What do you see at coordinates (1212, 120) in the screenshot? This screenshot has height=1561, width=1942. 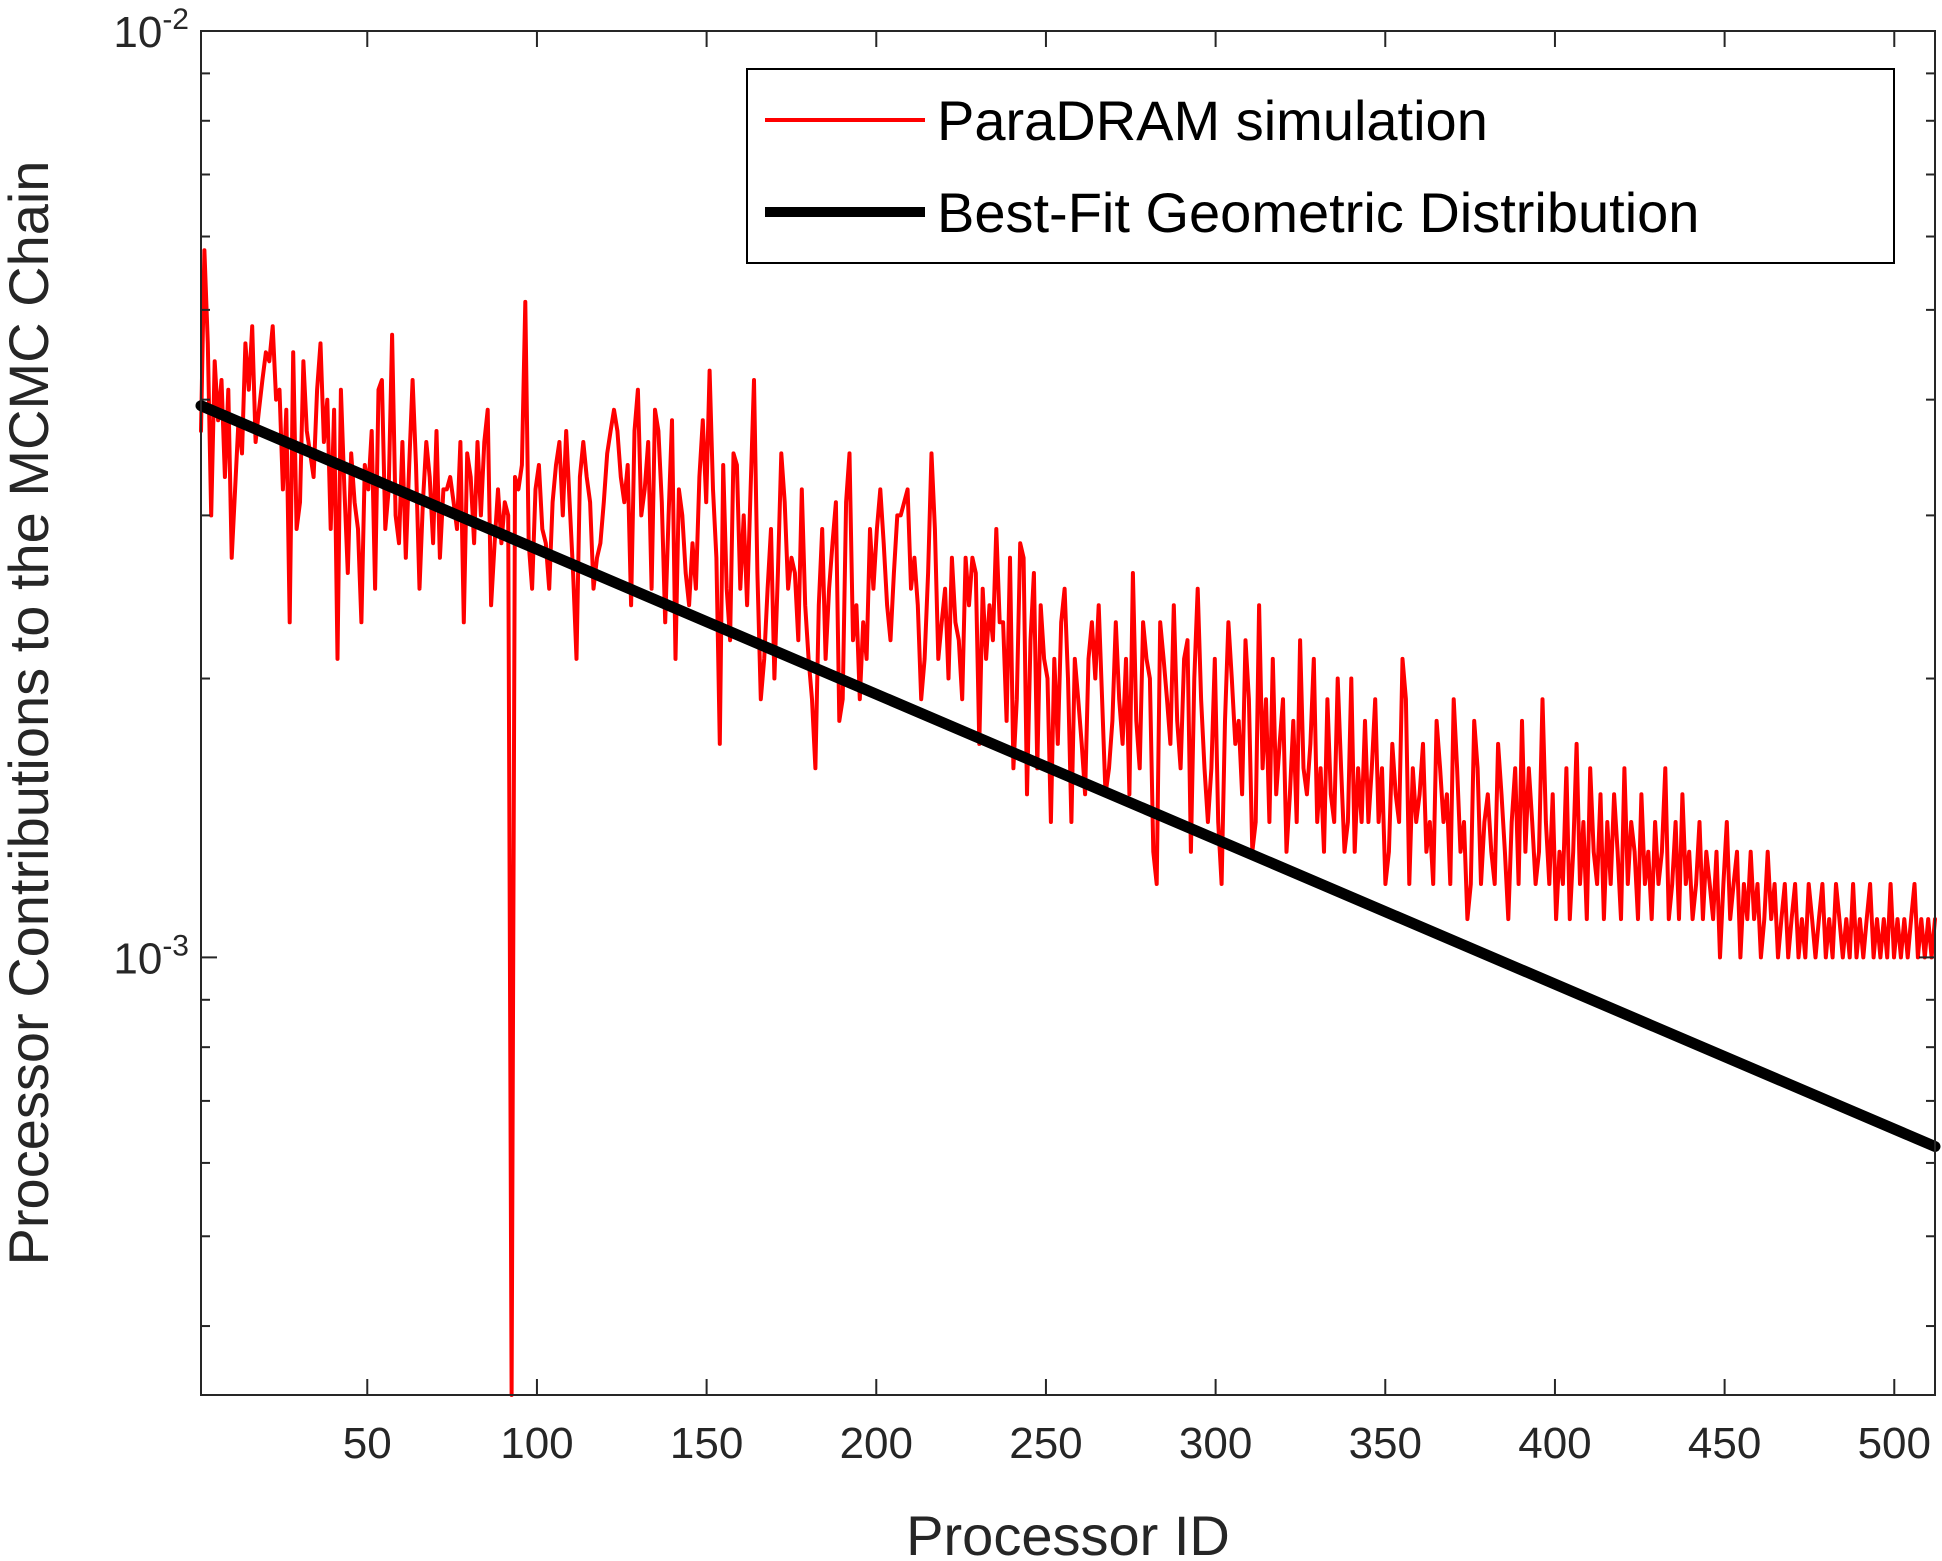 I see `legend-label-simulation: ParaDRAM simulation` at bounding box center [1212, 120].